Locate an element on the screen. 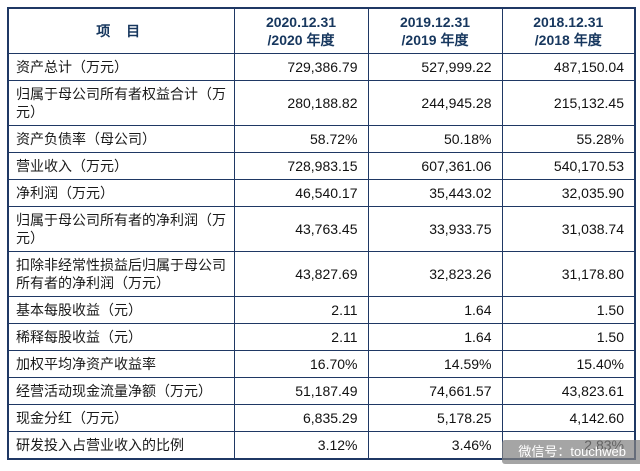  cell-2019: 3.46% is located at coordinates (435, 445).